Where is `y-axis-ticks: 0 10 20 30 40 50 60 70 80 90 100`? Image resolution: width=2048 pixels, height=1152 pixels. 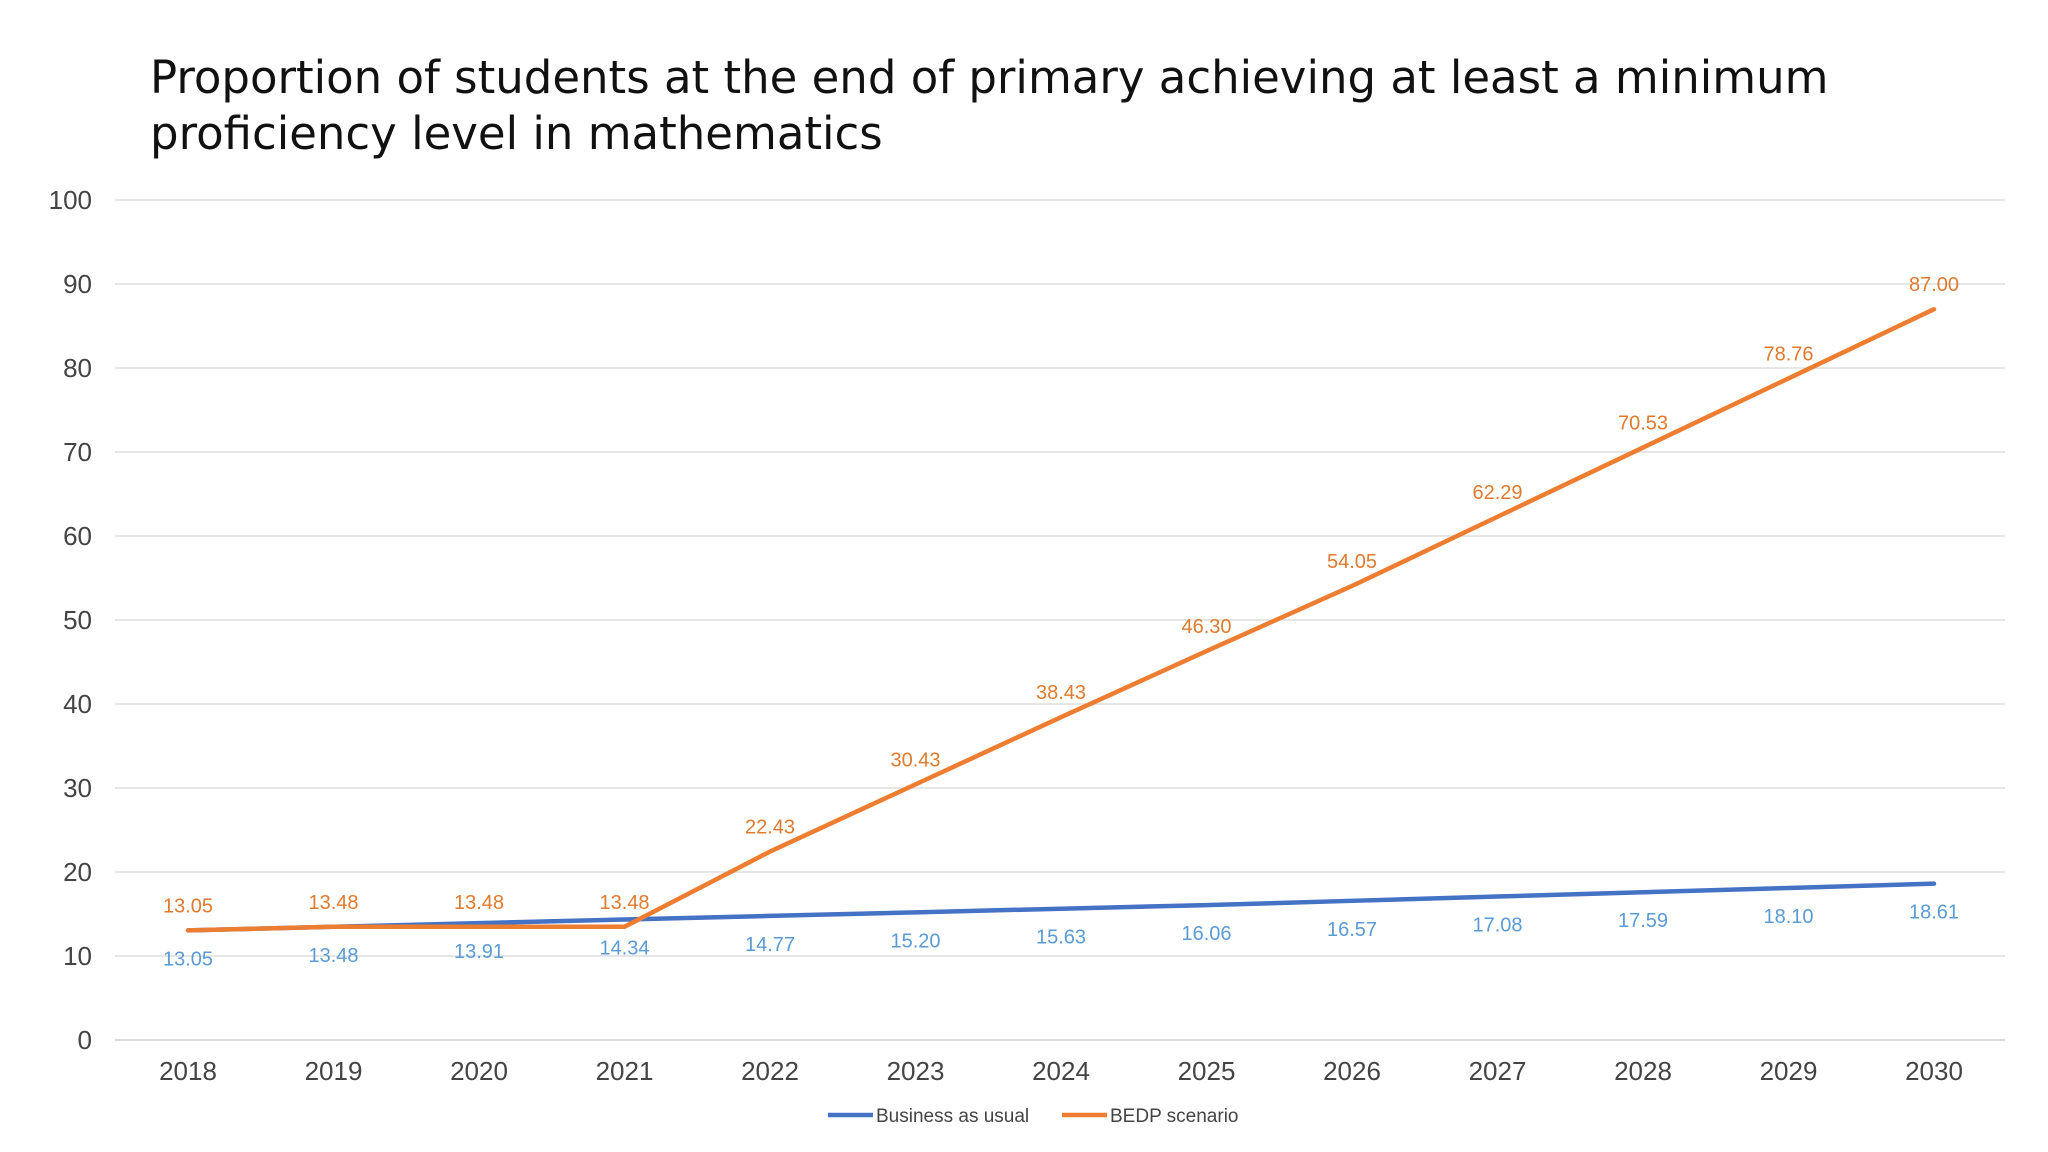
y-axis-ticks: 0 10 20 30 40 50 60 70 80 90 100 is located at coordinates (70, 620).